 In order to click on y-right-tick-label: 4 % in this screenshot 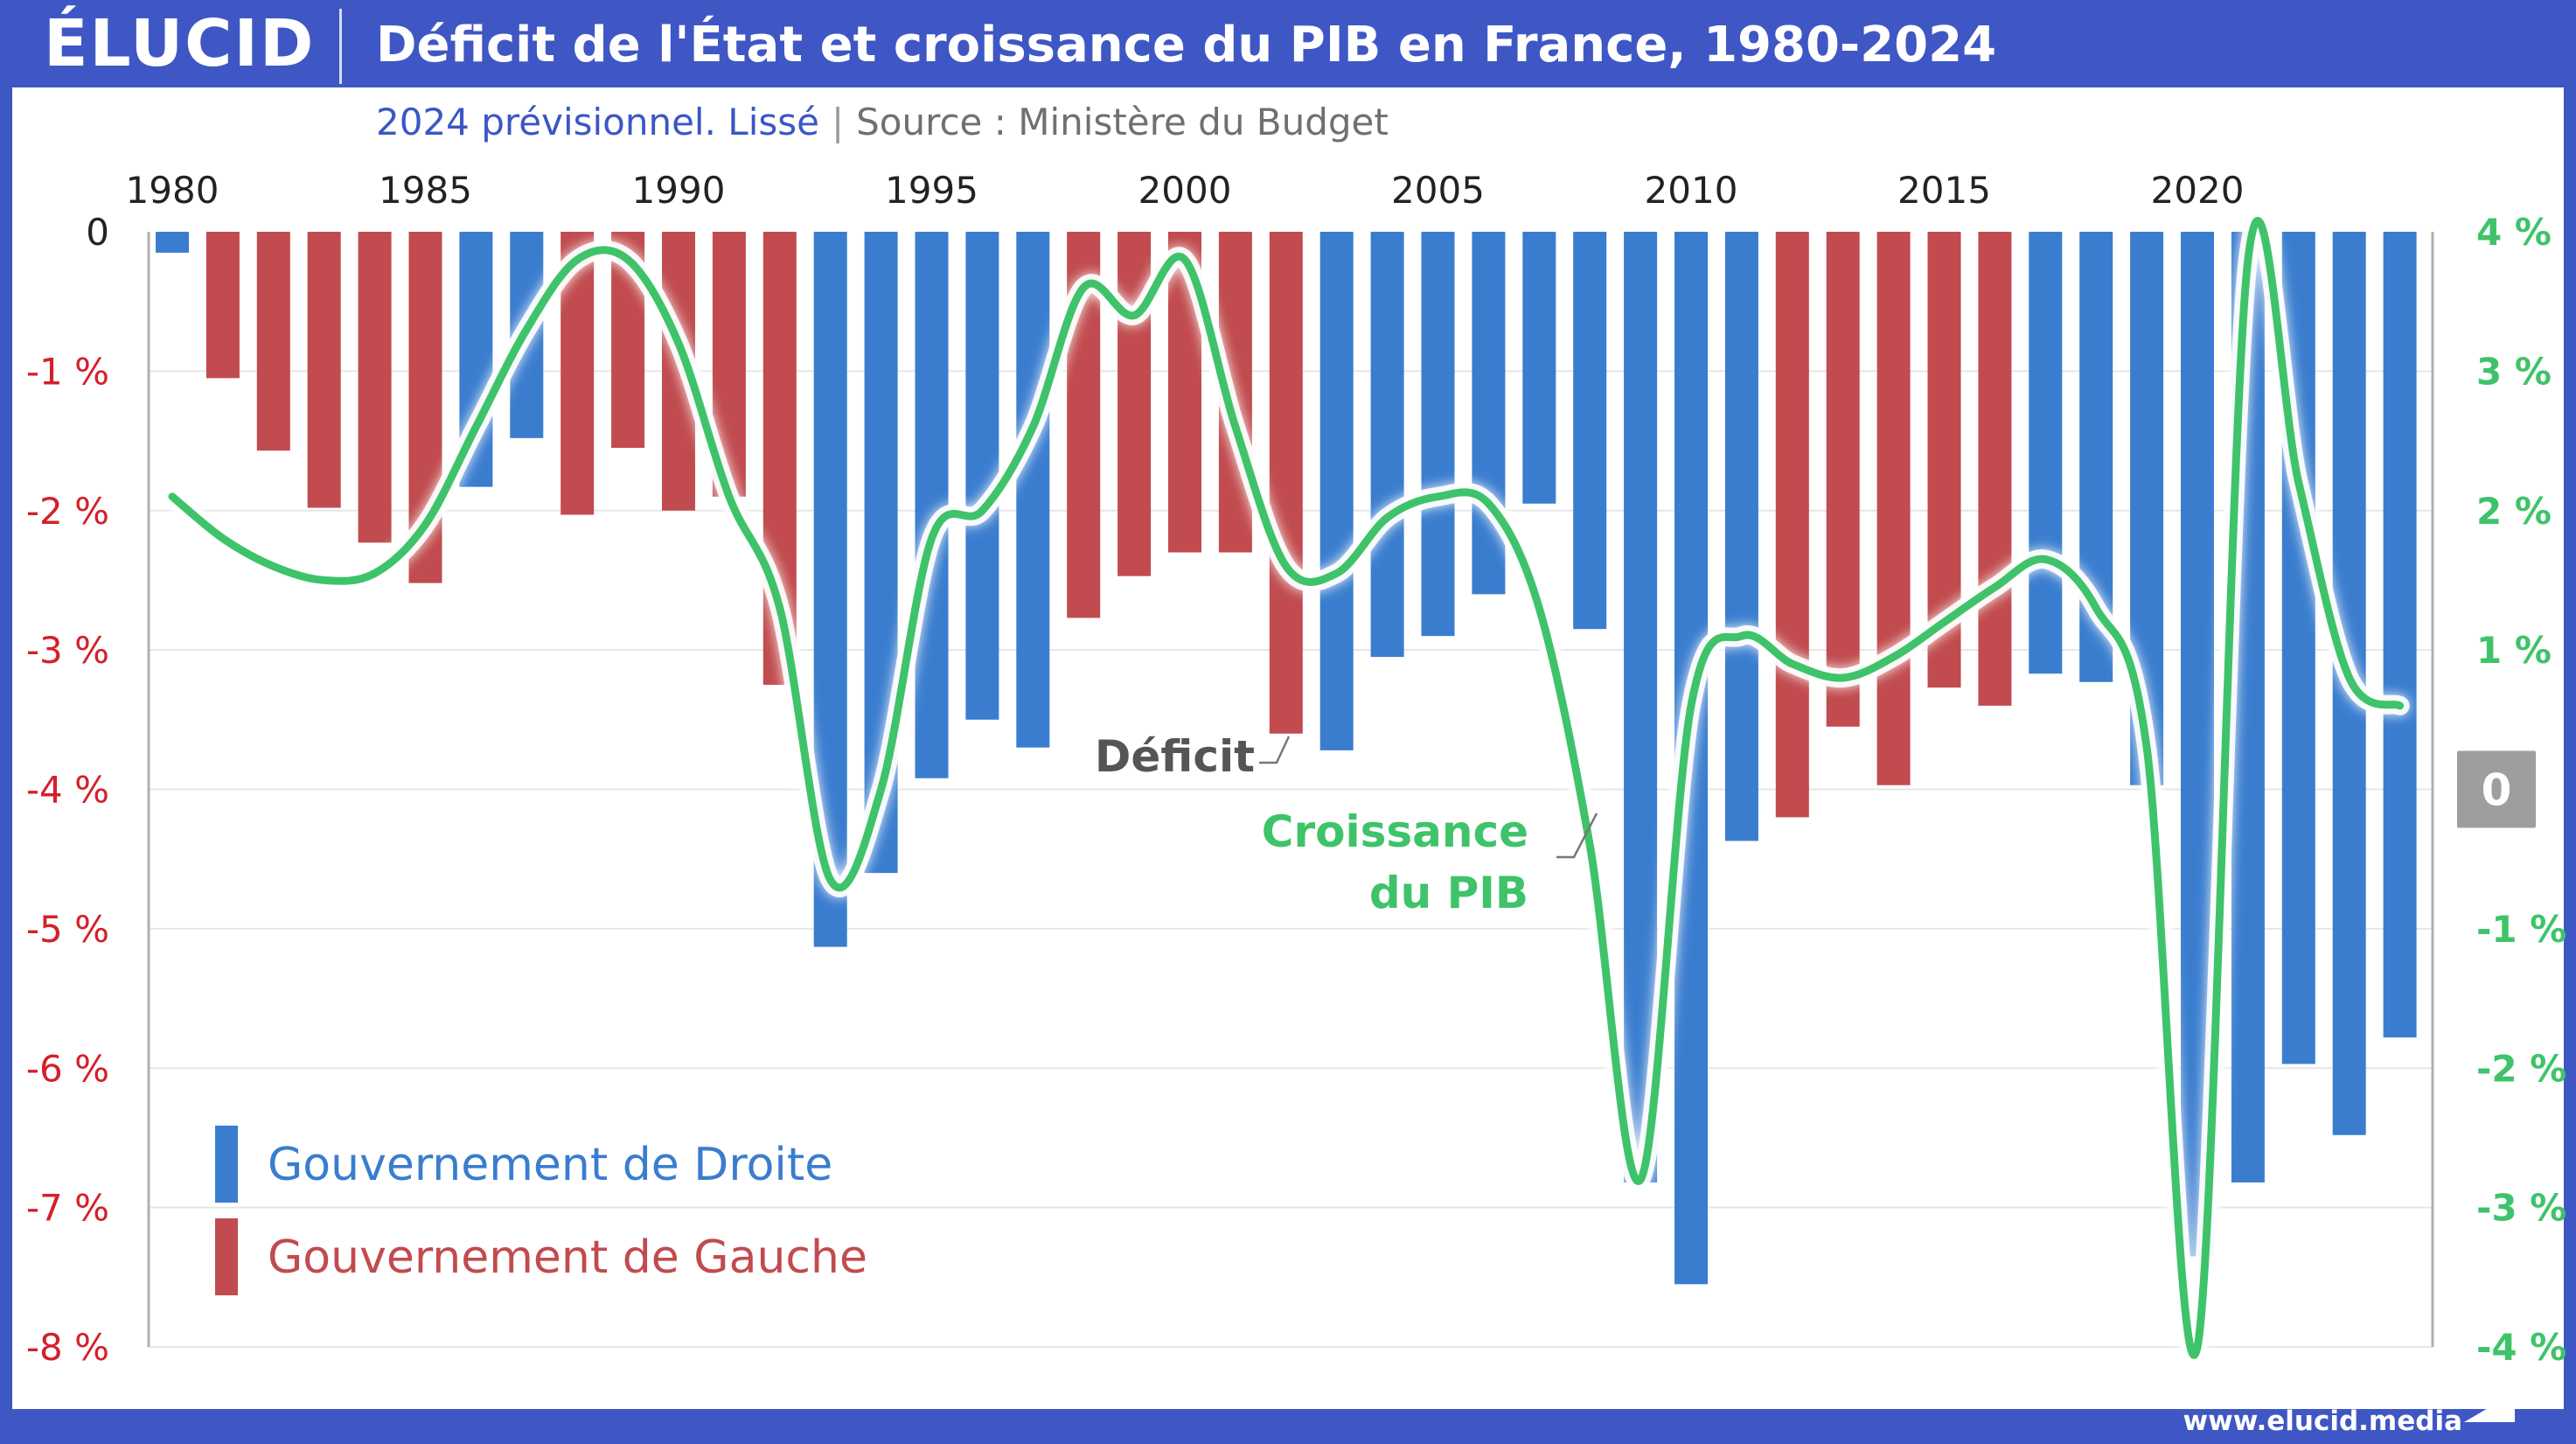, I will do `click(2514, 232)`.